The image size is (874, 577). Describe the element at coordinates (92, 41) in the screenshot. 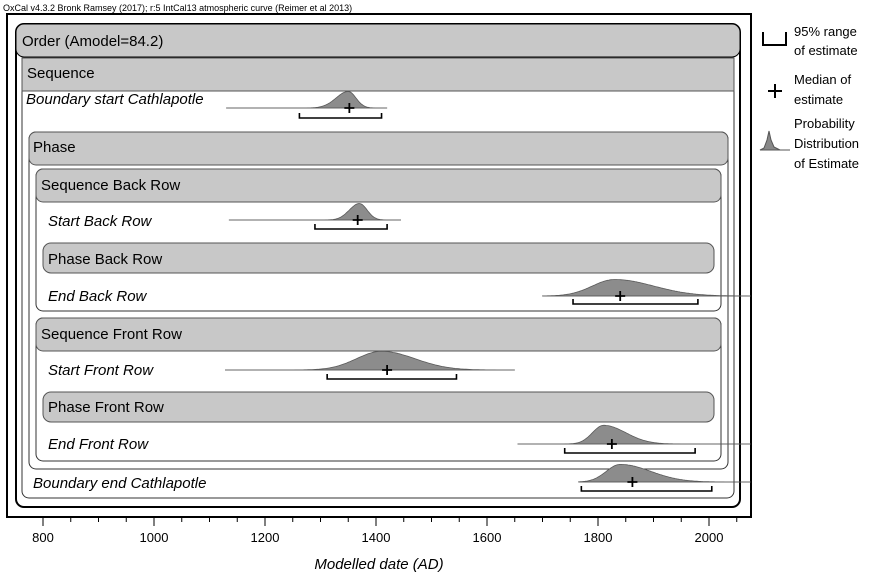

I see `order-header-label: Order (Amodel=84.2)` at that location.